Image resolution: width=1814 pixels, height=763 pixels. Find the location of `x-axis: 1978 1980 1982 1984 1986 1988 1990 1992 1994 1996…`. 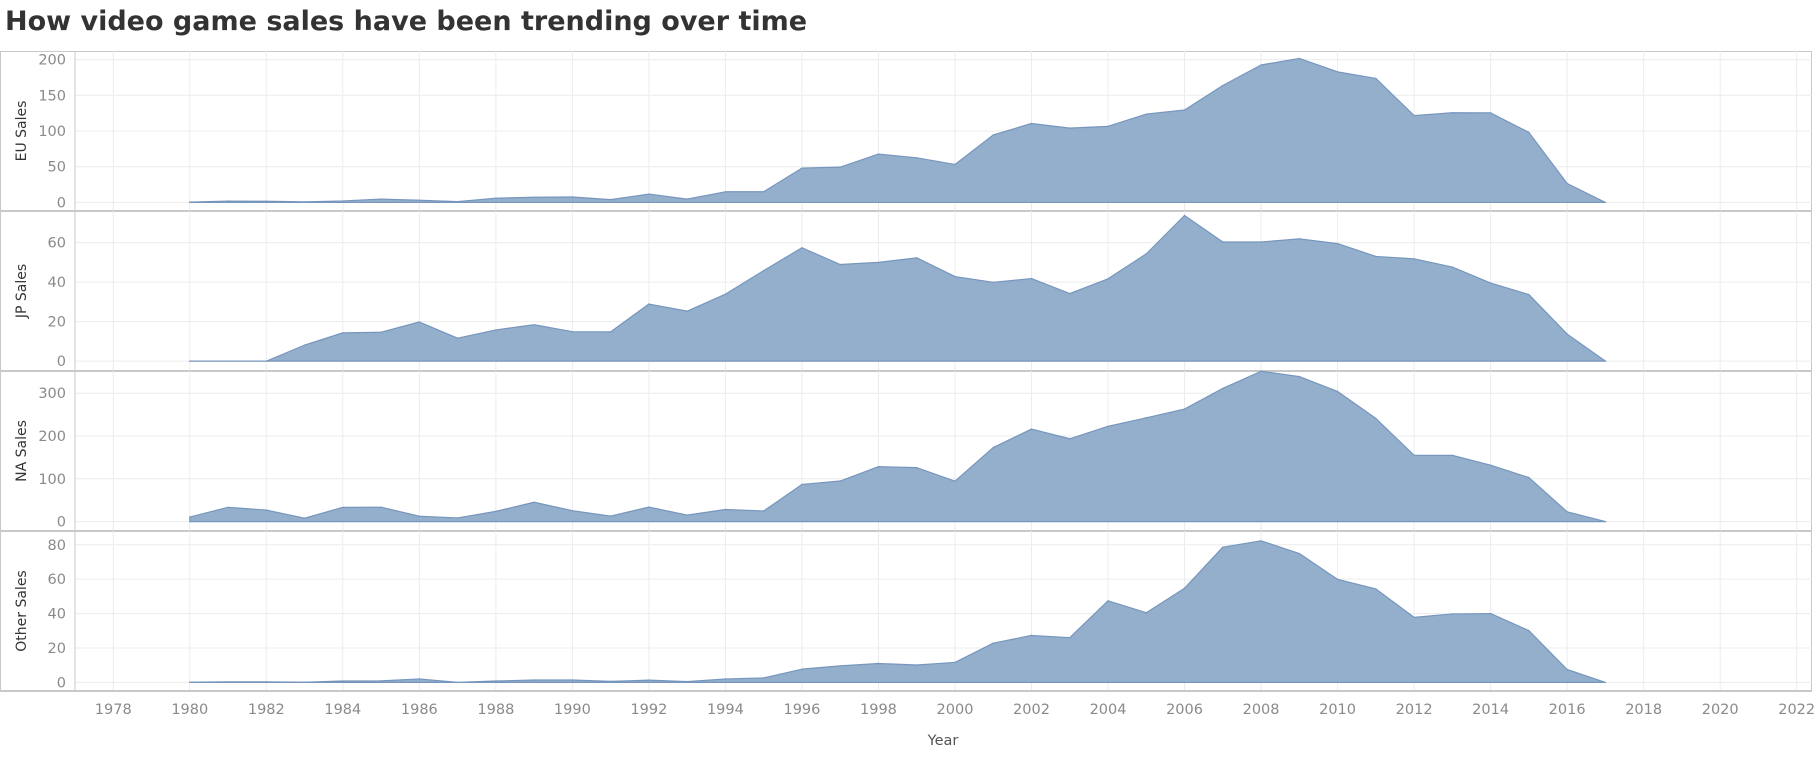

x-axis: 1978 1980 1982 1984 1986 1988 1990 1992 1994 1996… is located at coordinates (954, 725).